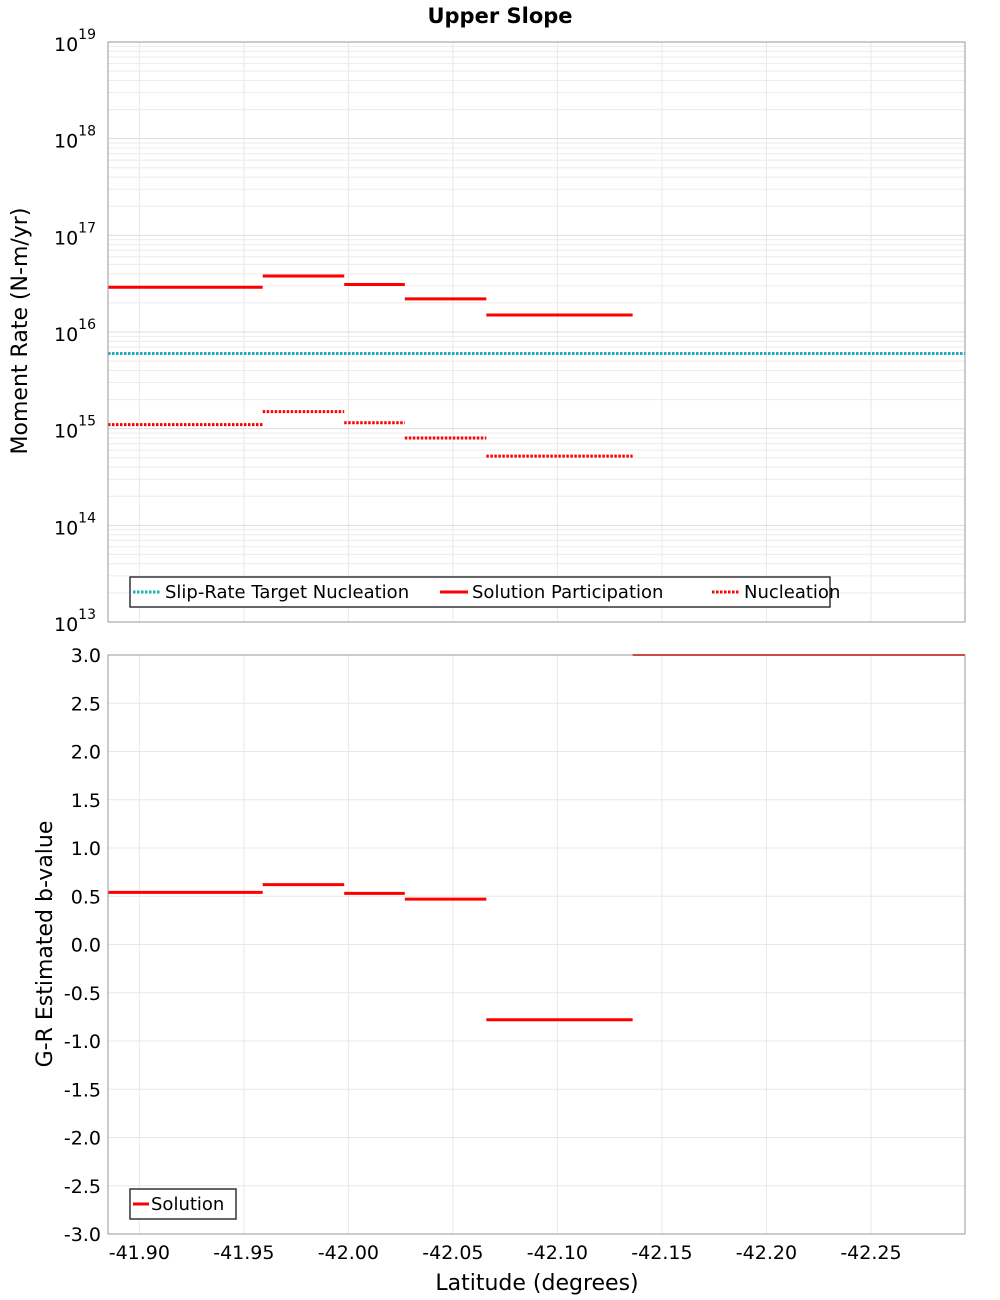 The width and height of the screenshot is (1000, 1300). What do you see at coordinates (86, 801) in the screenshot?
I see `bottom-y-tick-label: 1.5` at bounding box center [86, 801].